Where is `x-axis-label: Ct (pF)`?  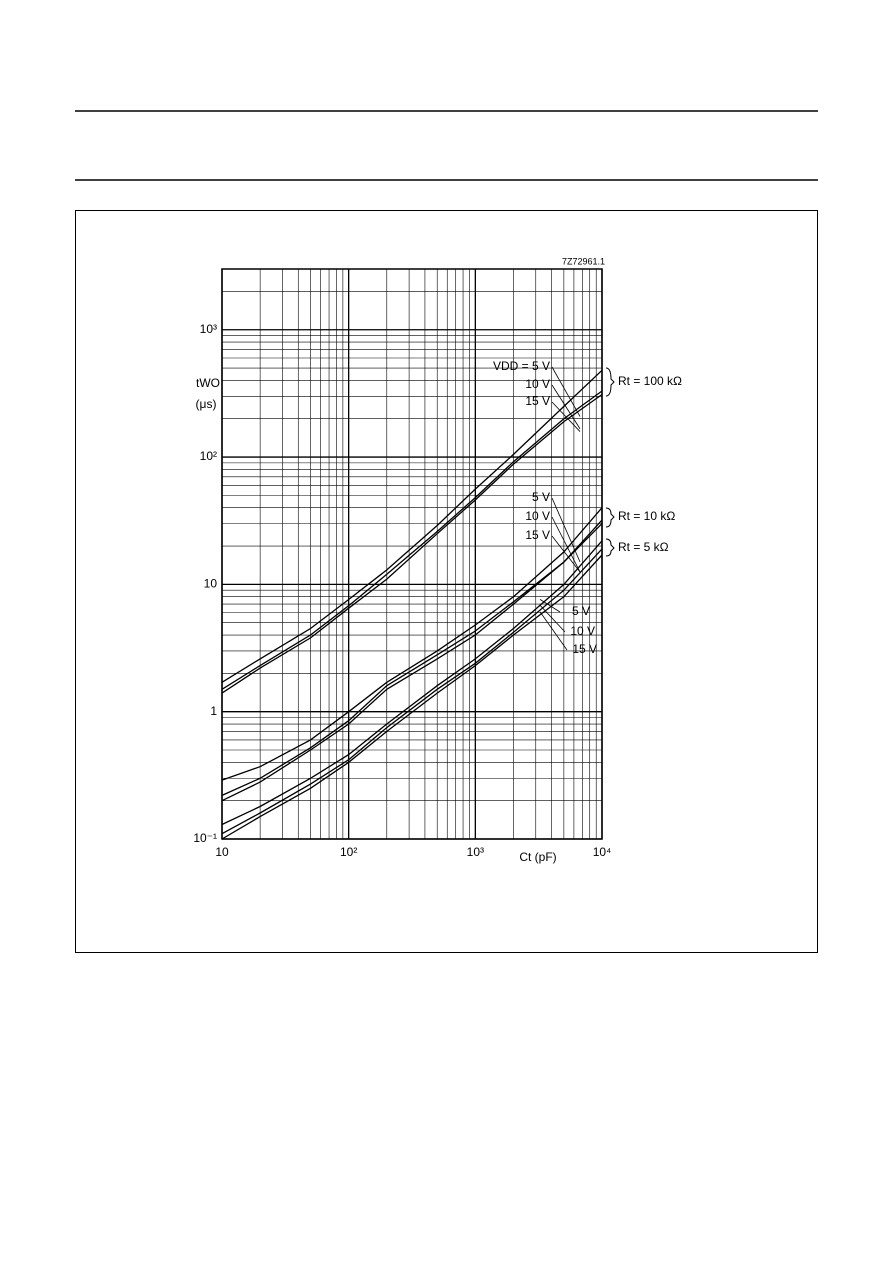 x-axis-label: Ct (pF) is located at coordinates (537, 857).